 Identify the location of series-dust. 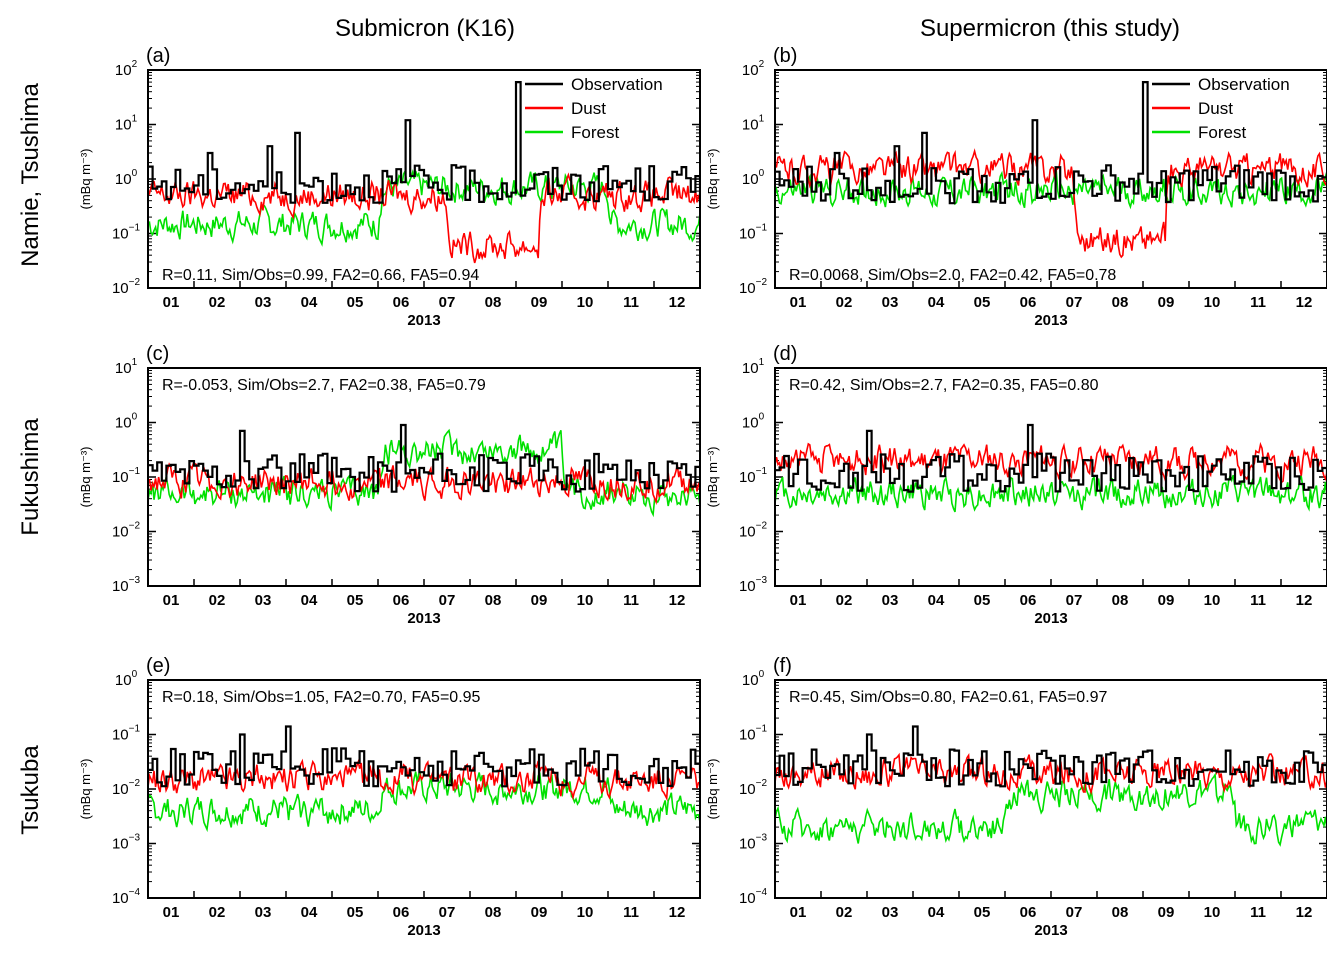
(424, 484).